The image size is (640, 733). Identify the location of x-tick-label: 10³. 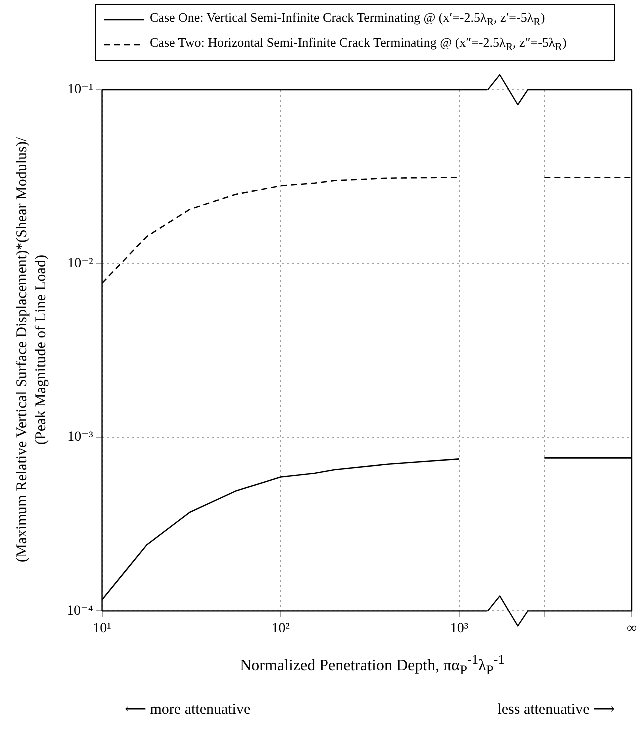
(459, 628).